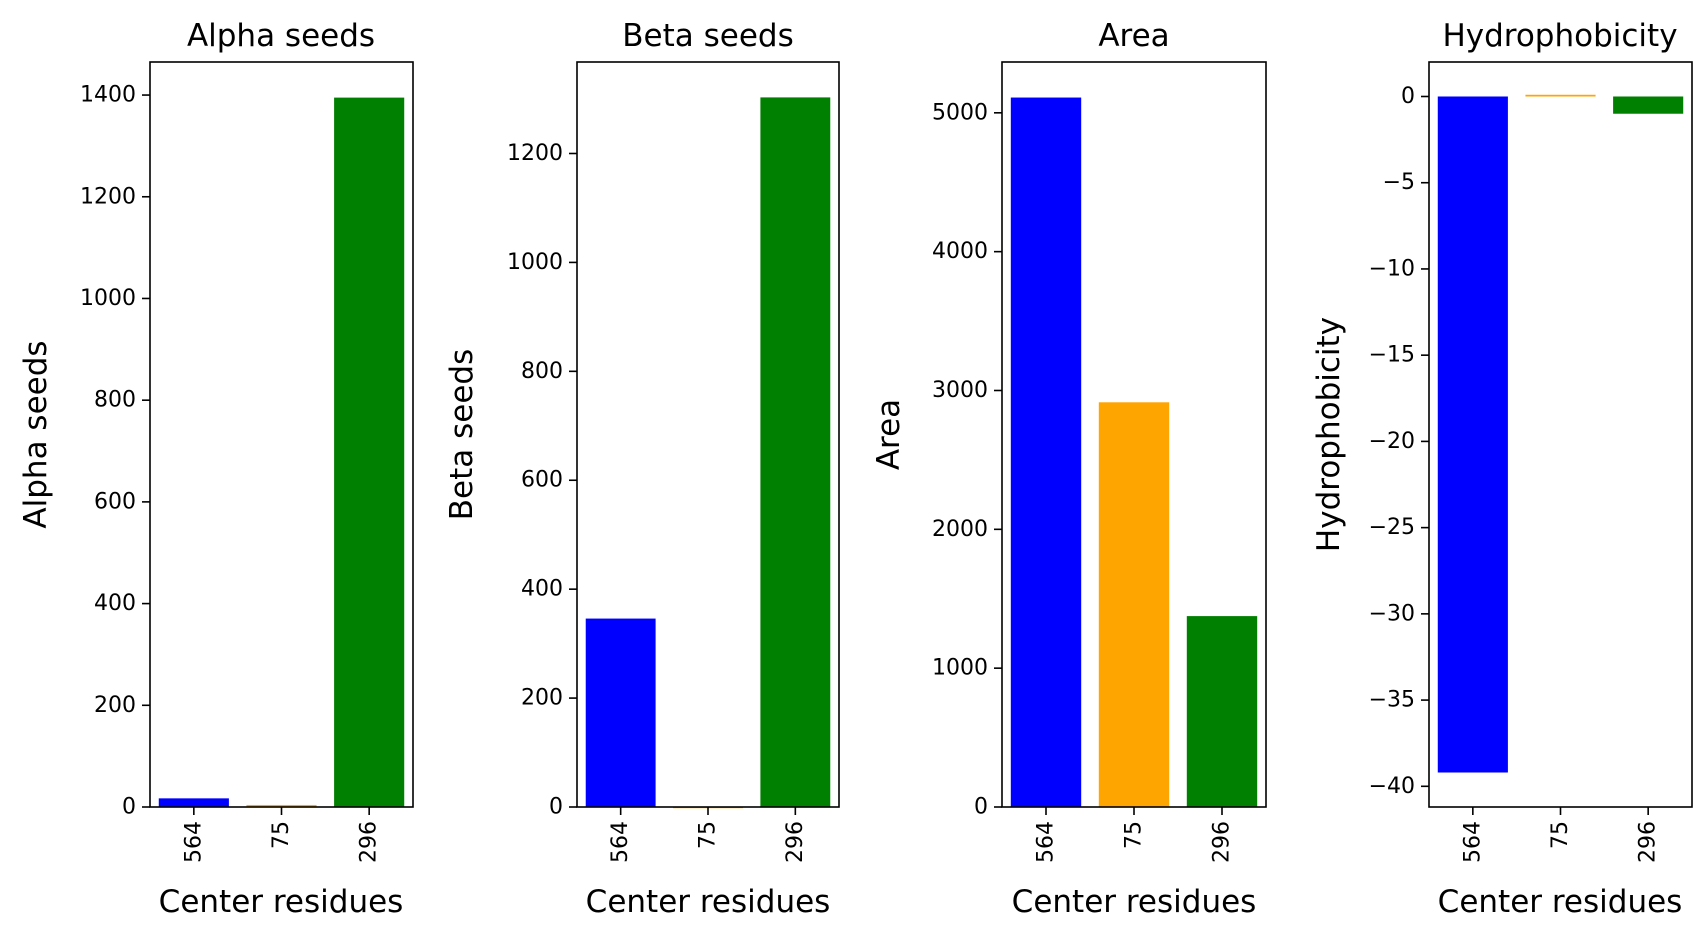  Describe the element at coordinates (1329, 434) in the screenshot. I see `y-axis-label: Hydrophobicity` at that location.